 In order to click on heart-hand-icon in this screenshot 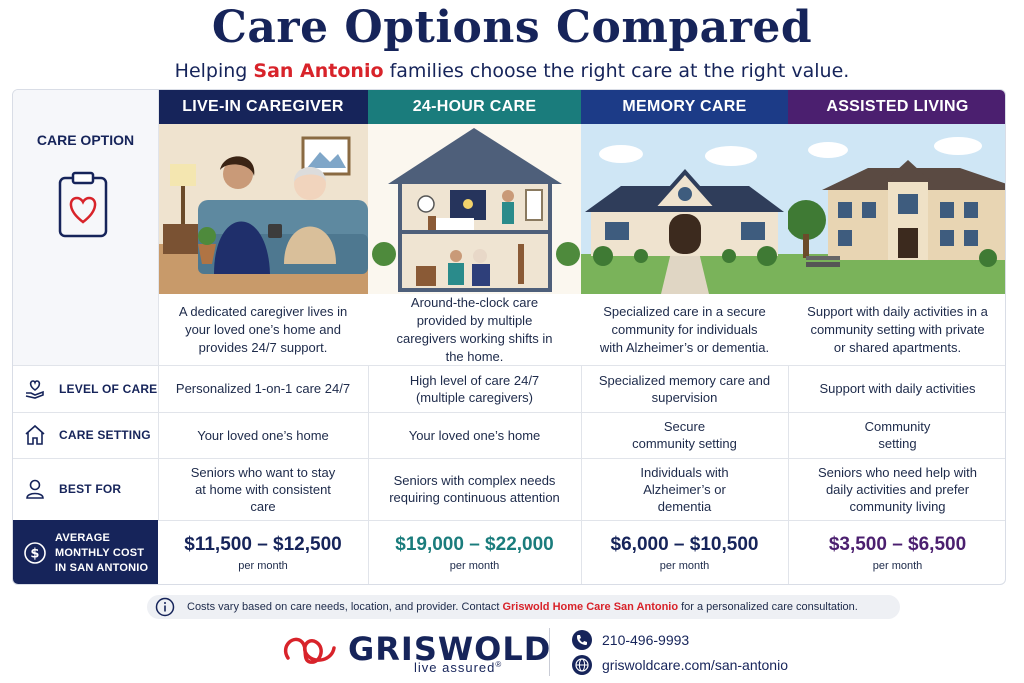, I will do `click(34, 389)`.